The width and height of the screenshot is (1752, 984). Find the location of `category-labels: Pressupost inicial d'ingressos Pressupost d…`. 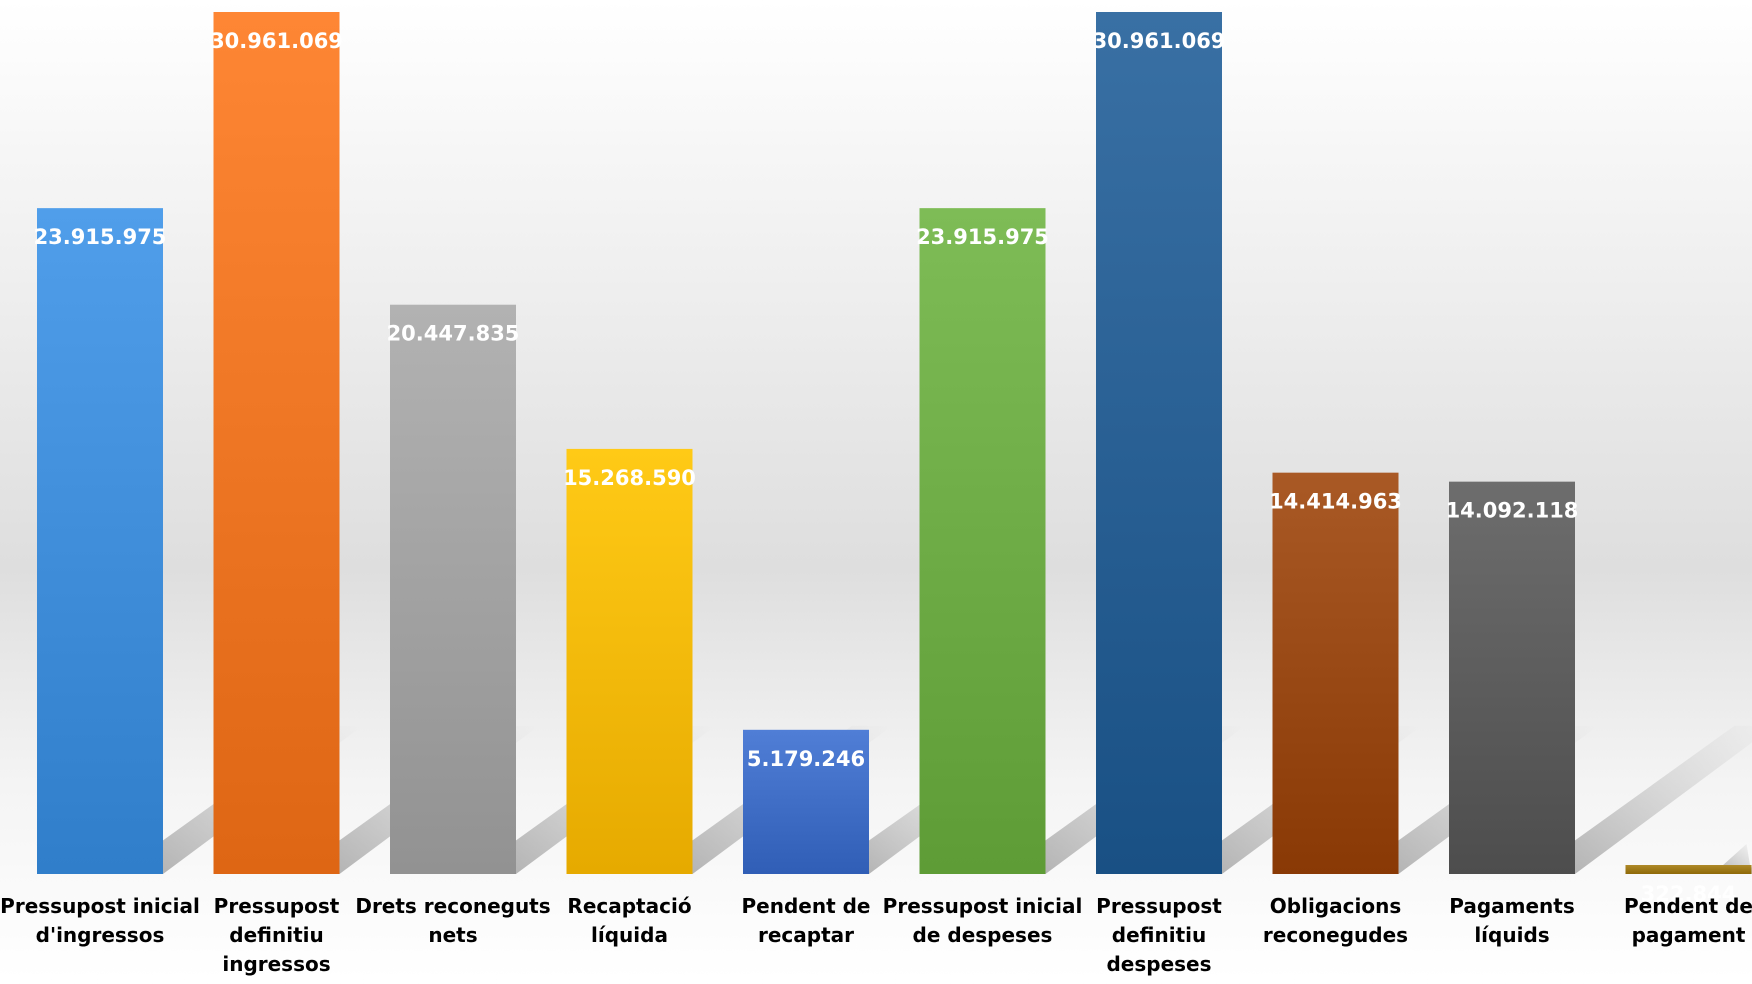

category-labels: Pressupost inicial d'ingressos Pressupost d… is located at coordinates (876, 935).